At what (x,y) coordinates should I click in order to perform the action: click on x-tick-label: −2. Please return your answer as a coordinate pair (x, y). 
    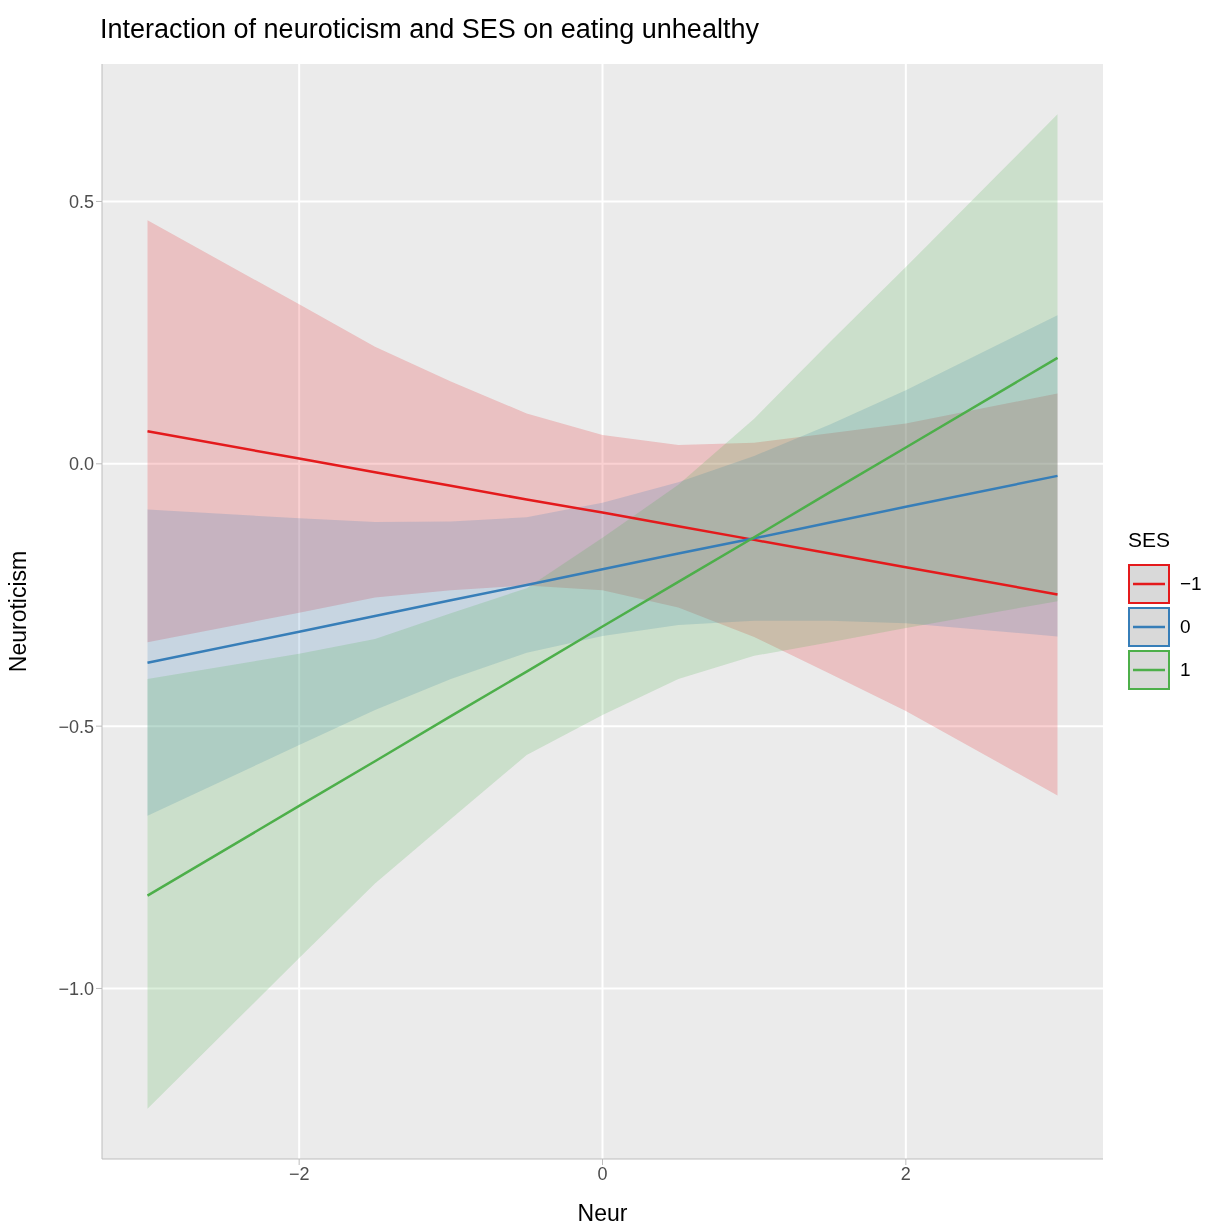
    Looking at the image, I should click on (299, 1173).